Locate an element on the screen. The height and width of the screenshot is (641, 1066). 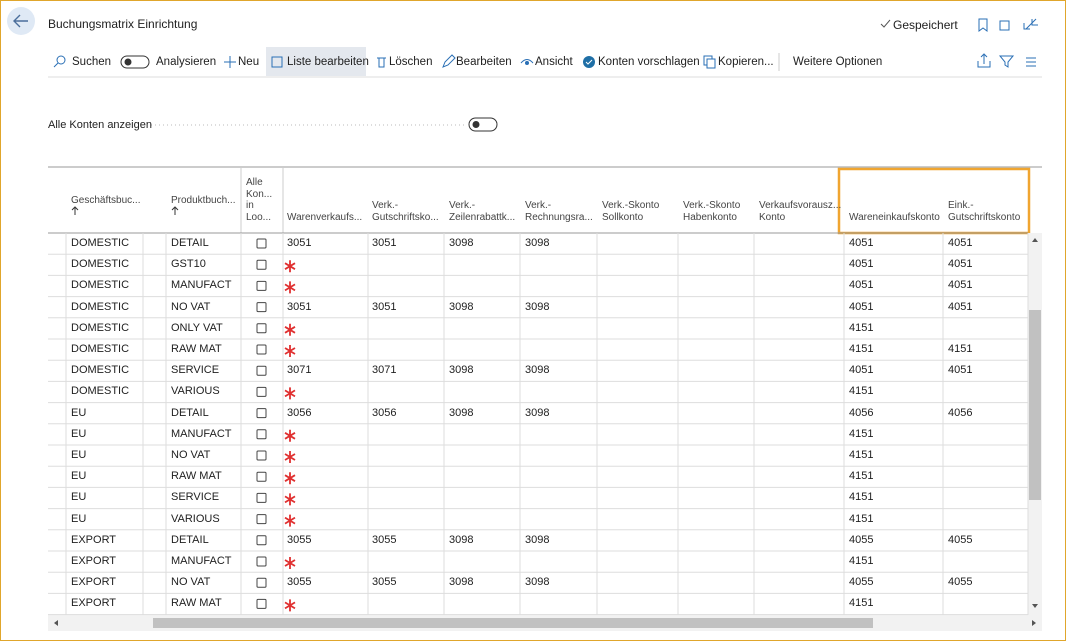
cell: ONLY VAT is located at coordinates (197, 327).